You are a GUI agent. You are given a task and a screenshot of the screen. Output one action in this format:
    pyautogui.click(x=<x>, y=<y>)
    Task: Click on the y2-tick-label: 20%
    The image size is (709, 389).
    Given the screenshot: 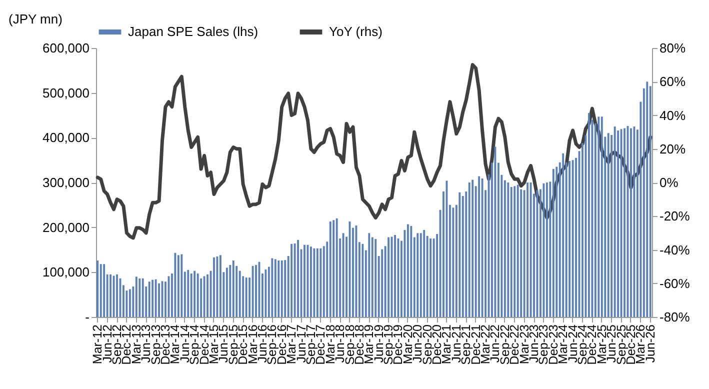 What is the action you would take?
    pyautogui.click(x=673, y=148)
    